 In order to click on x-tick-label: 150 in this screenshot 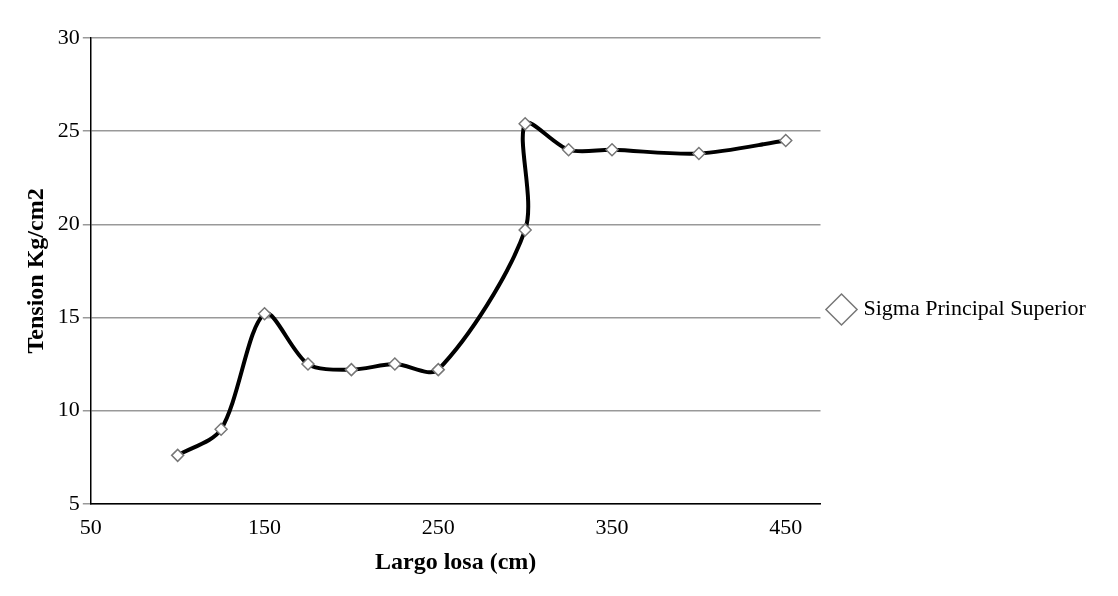, I will do `click(265, 526)`.